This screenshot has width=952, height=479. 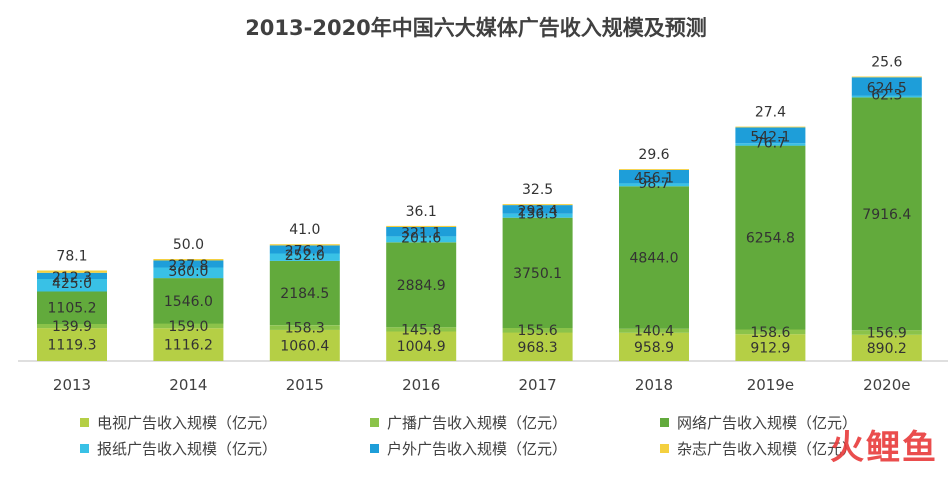 I want to click on data-label: 1004.9, so click(x=421, y=347).